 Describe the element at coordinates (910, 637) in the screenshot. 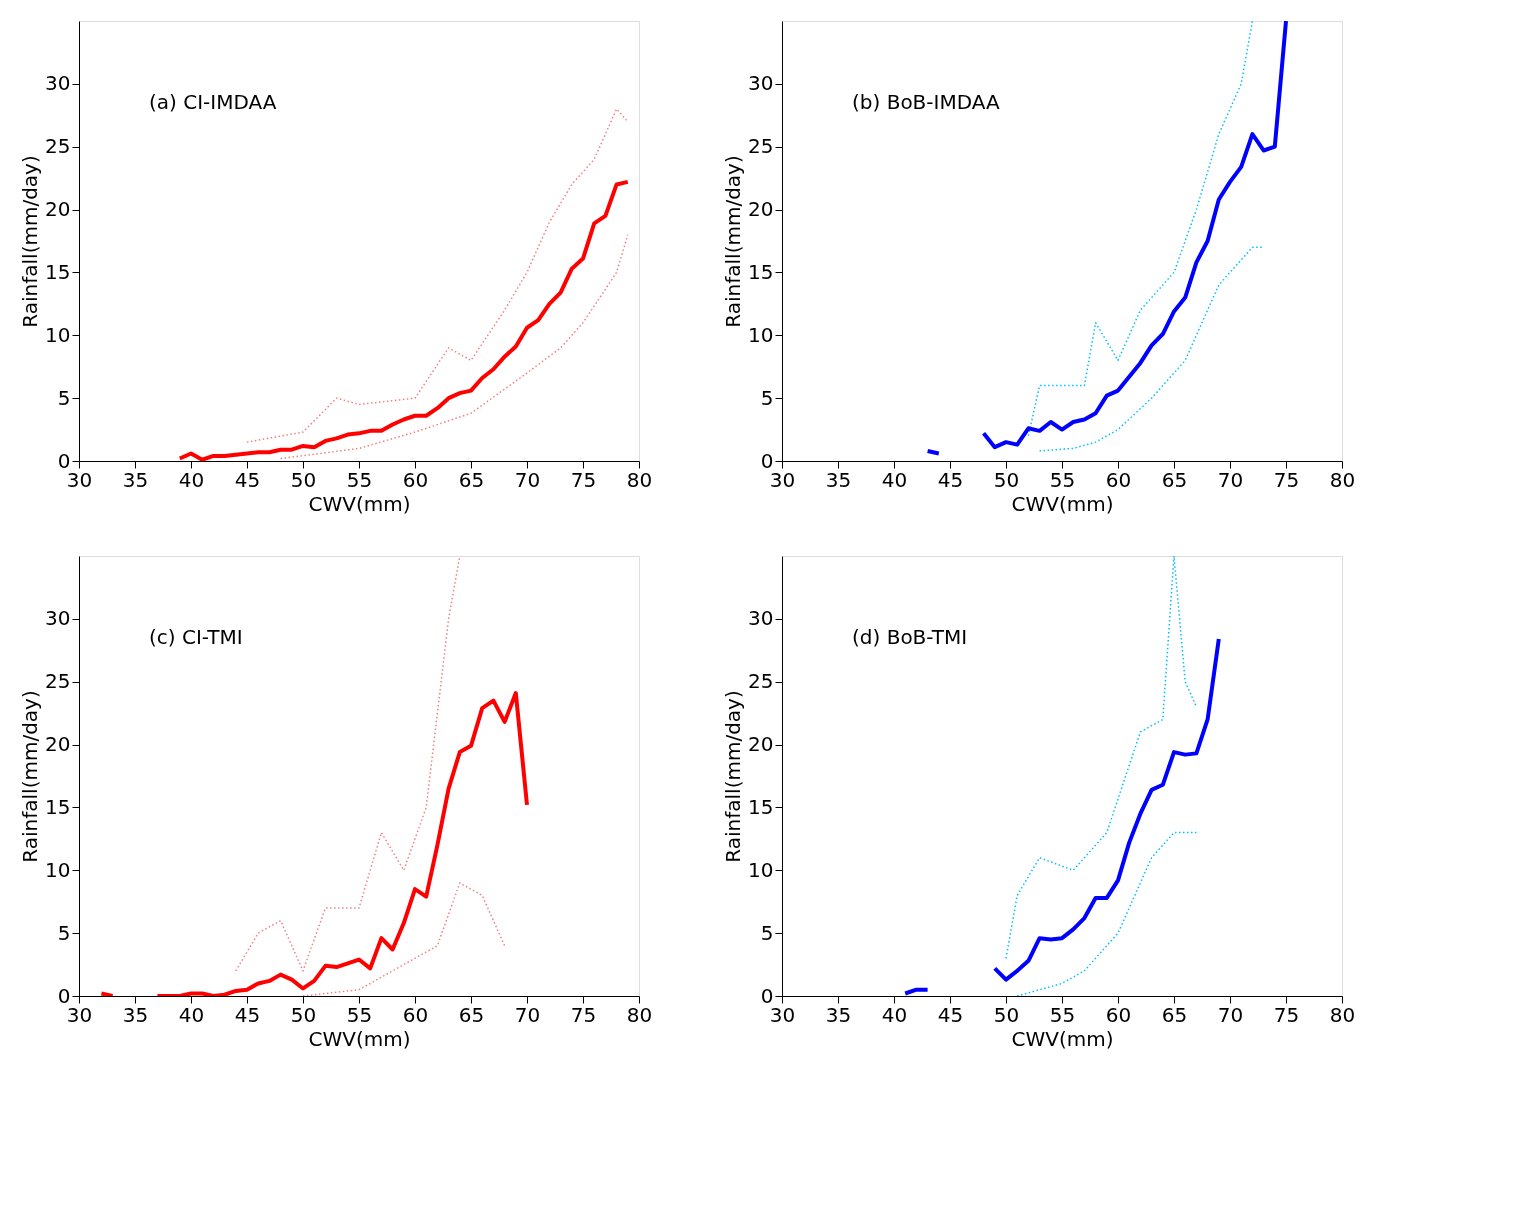

I see `annotation: (d) BoB-TMI` at that location.